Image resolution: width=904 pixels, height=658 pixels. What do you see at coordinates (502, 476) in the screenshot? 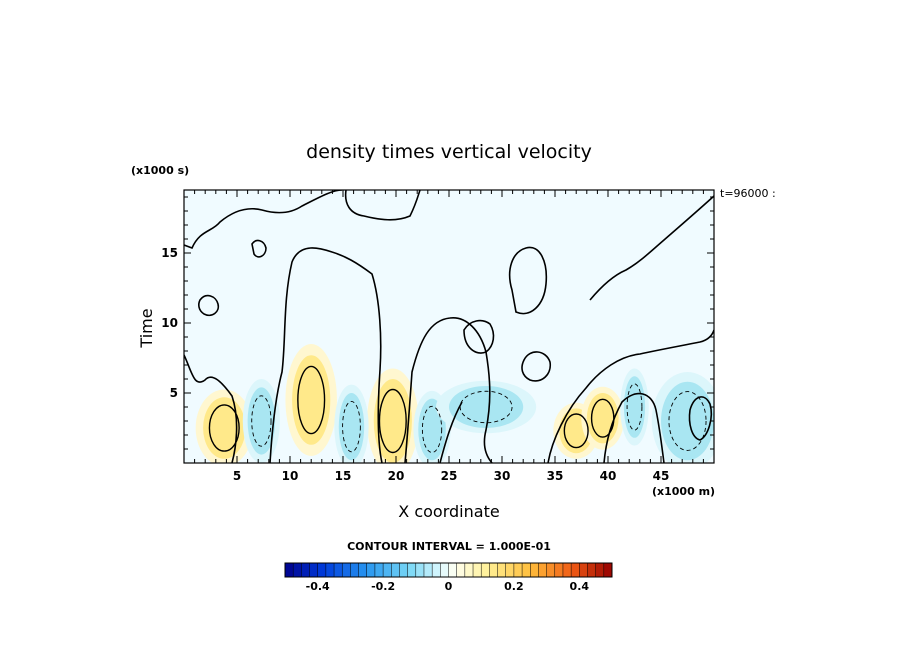
I see `x-tick-label: 30` at bounding box center [502, 476].